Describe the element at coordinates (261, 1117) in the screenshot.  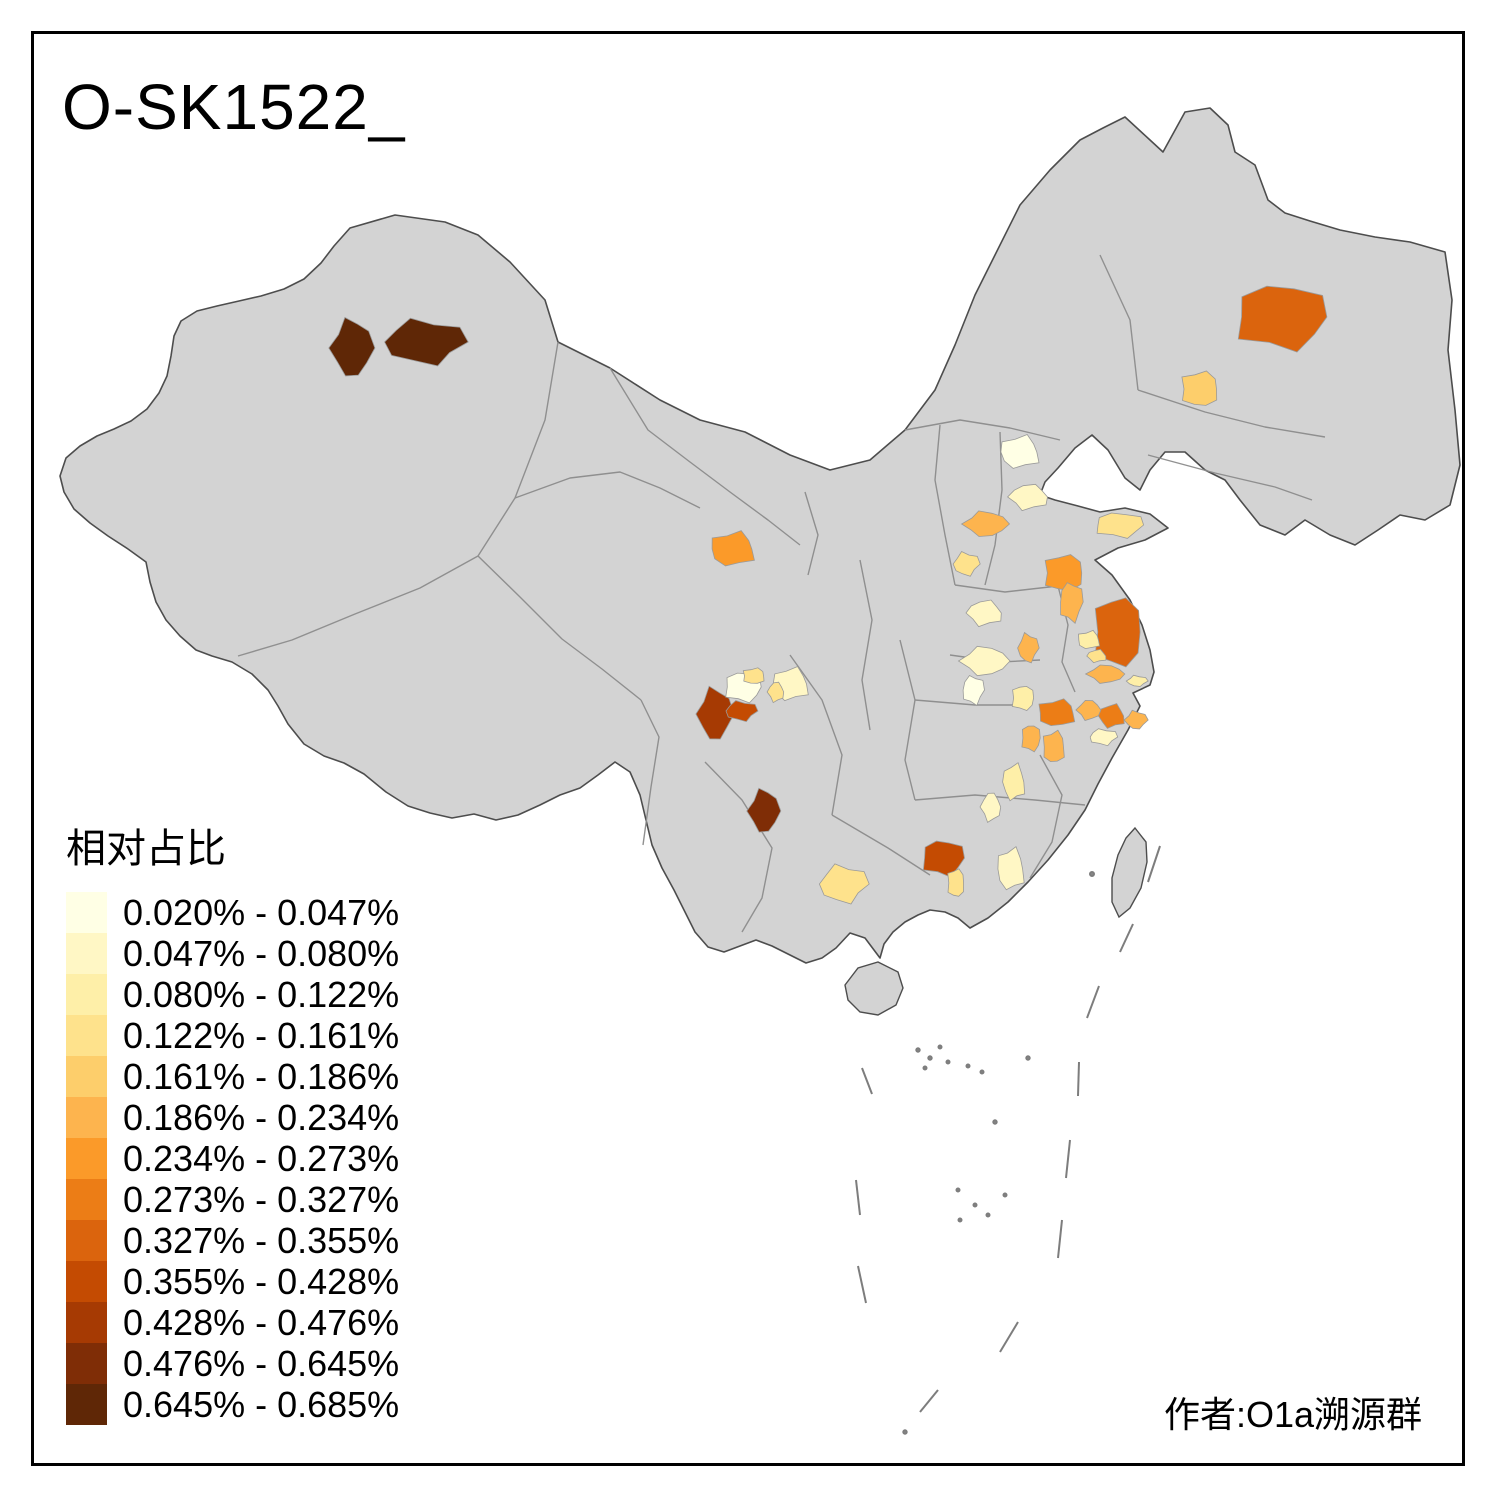
I see `legend-item-label: 0.186% - 0.234%` at that location.